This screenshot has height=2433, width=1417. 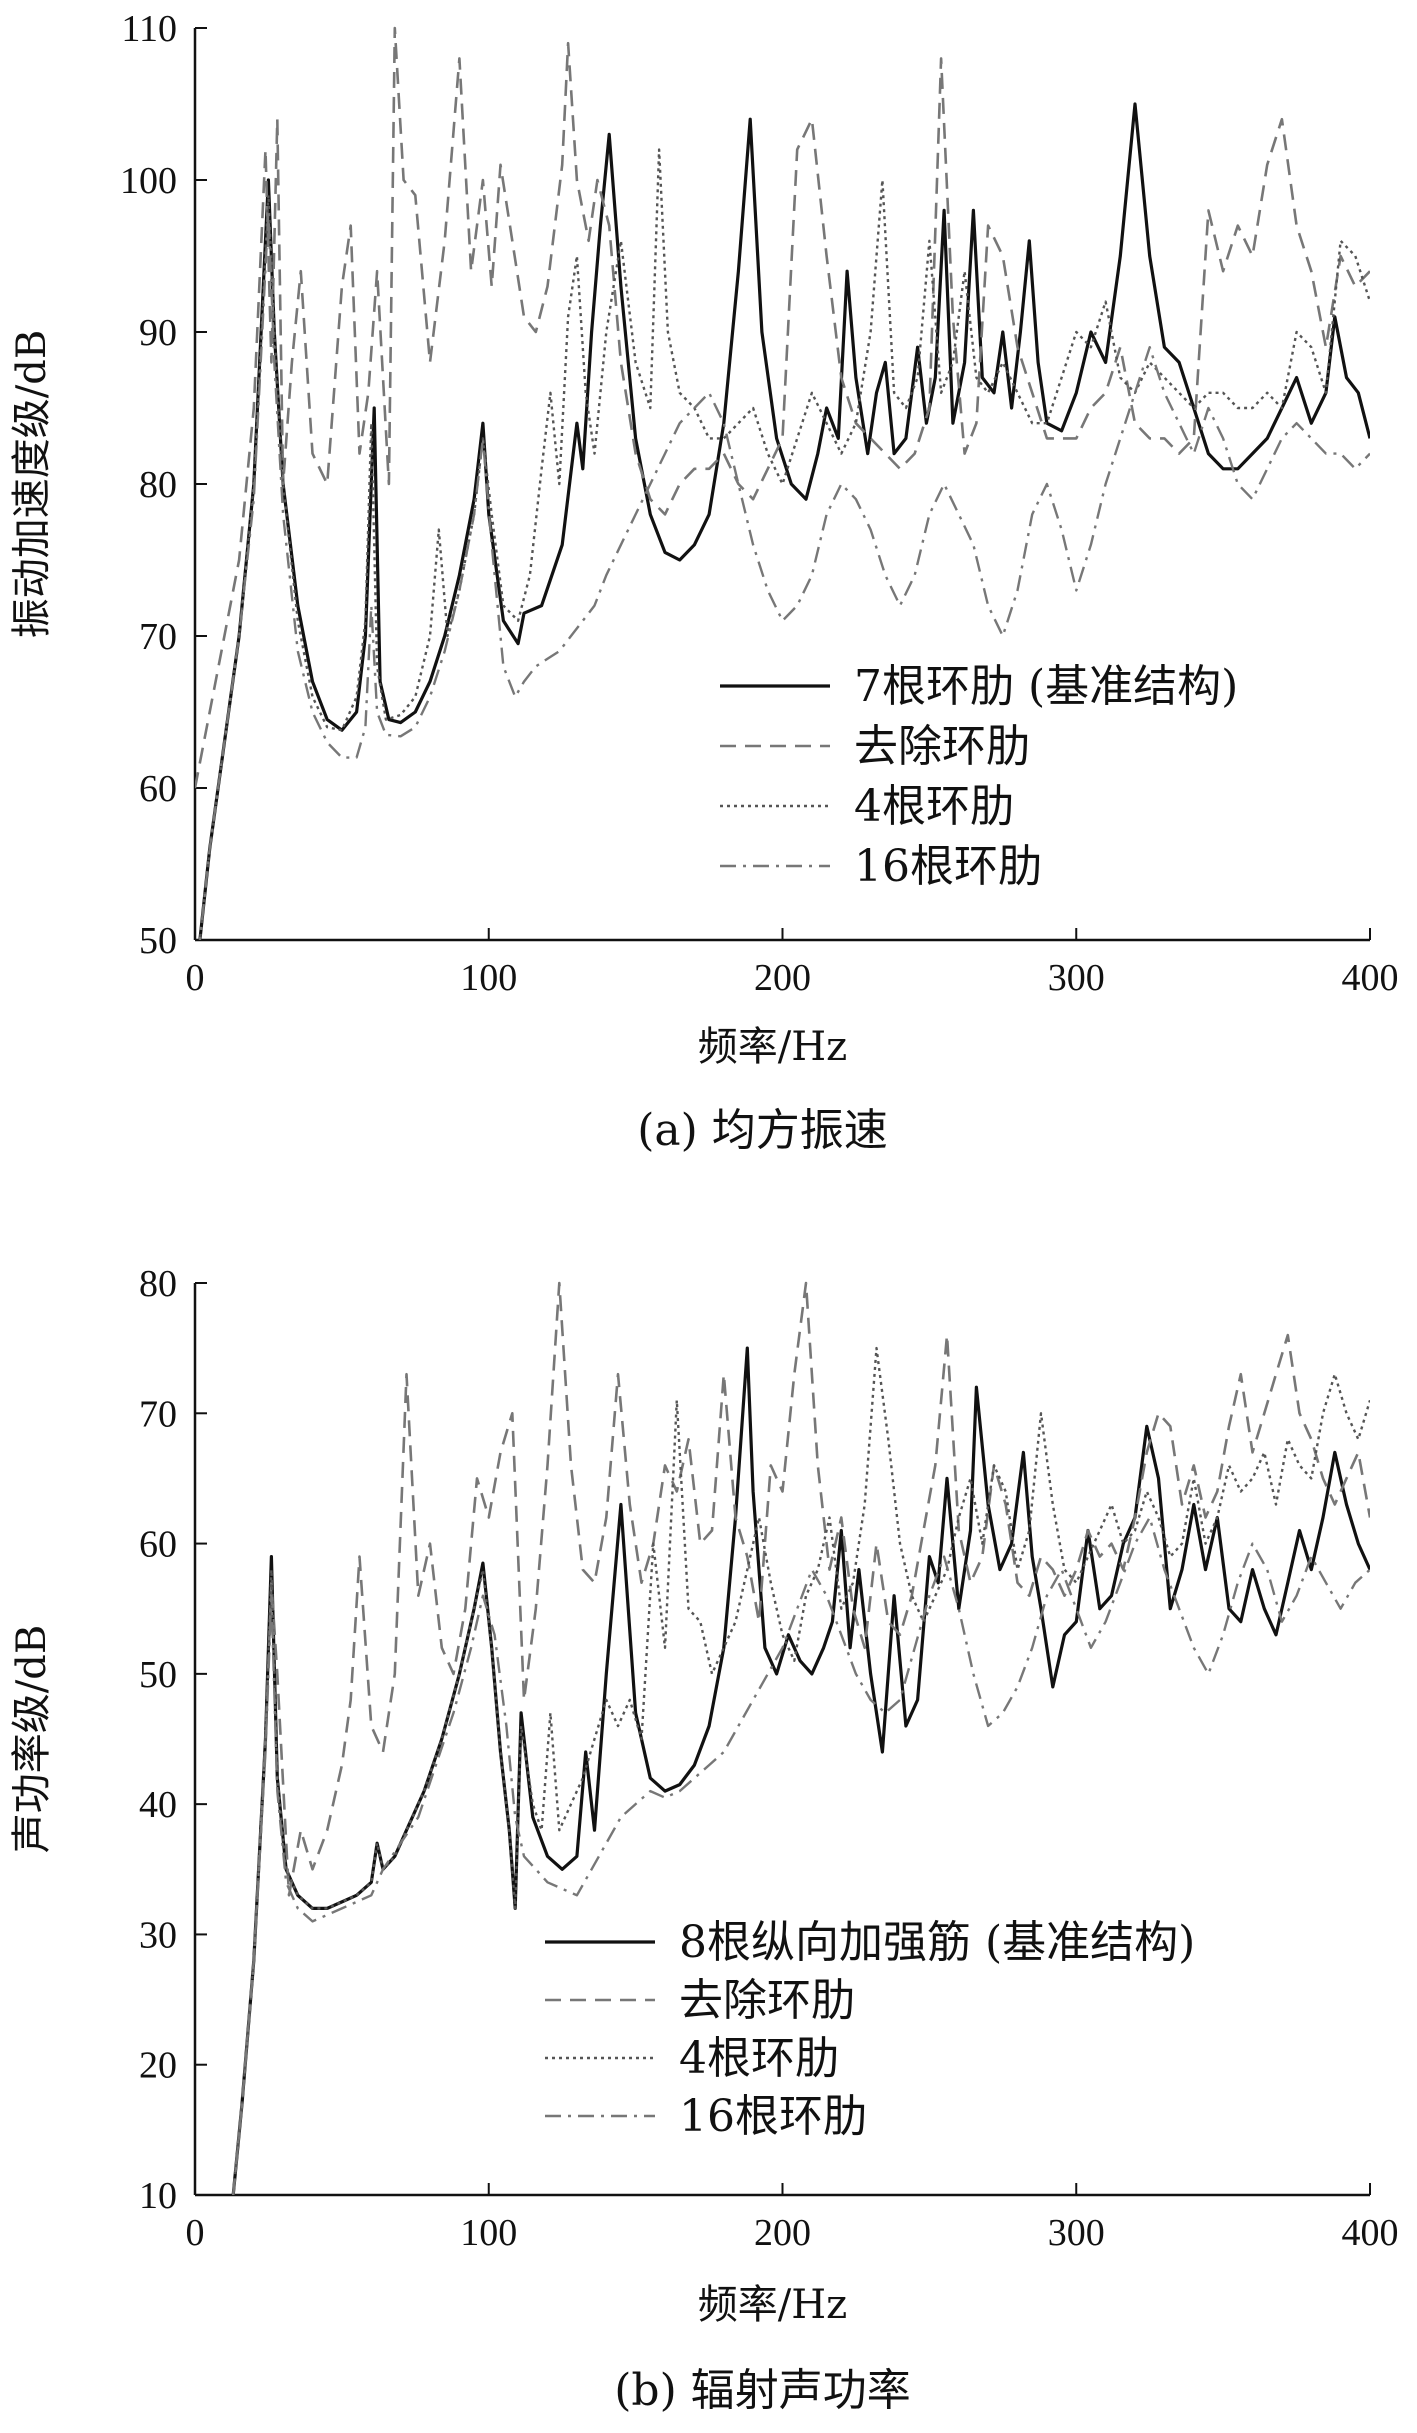 I want to click on y-tick-label: 110, so click(x=149, y=29).